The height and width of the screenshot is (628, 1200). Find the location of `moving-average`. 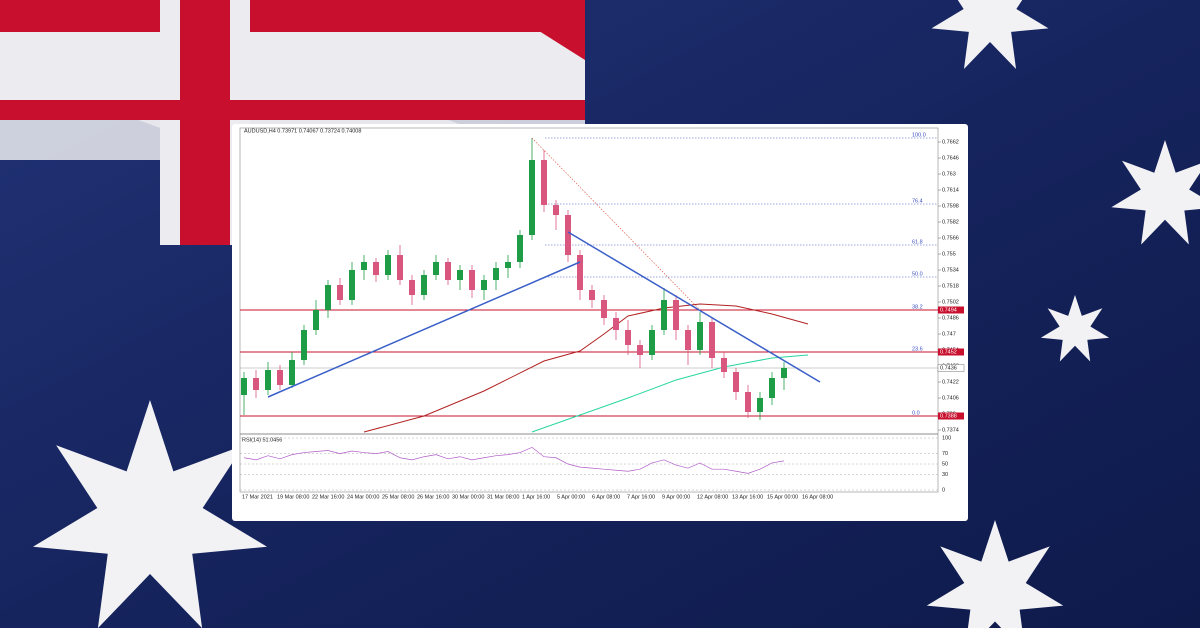

moving-average is located at coordinates (670, 393).